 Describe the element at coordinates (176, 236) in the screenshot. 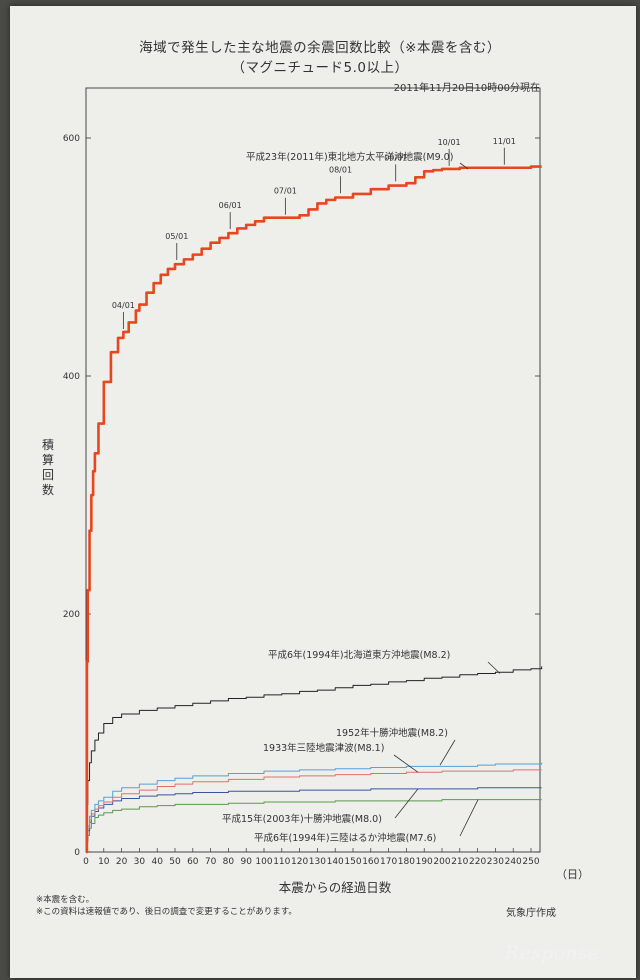

I see `month-label-05-01: 05/01` at that location.